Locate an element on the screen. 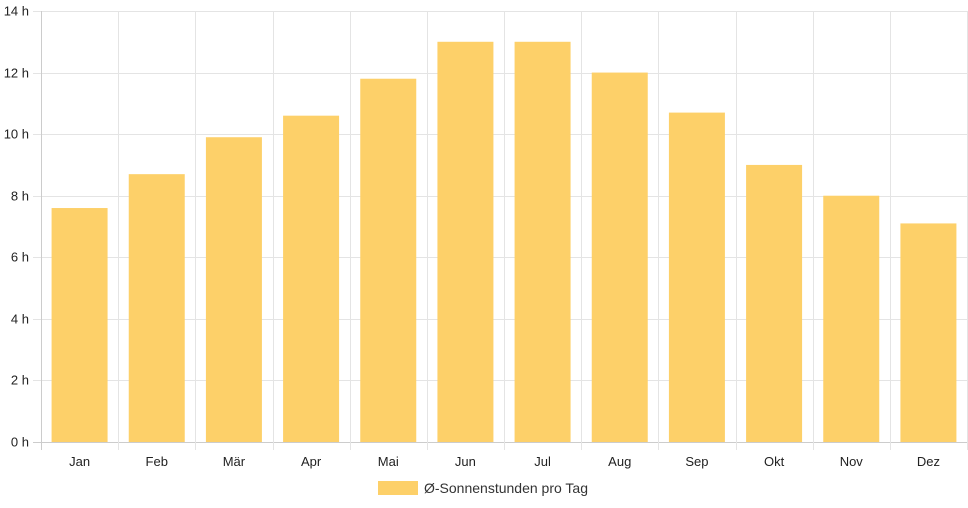 The image size is (968, 508). x-tick-label: Nov is located at coordinates (852, 461).